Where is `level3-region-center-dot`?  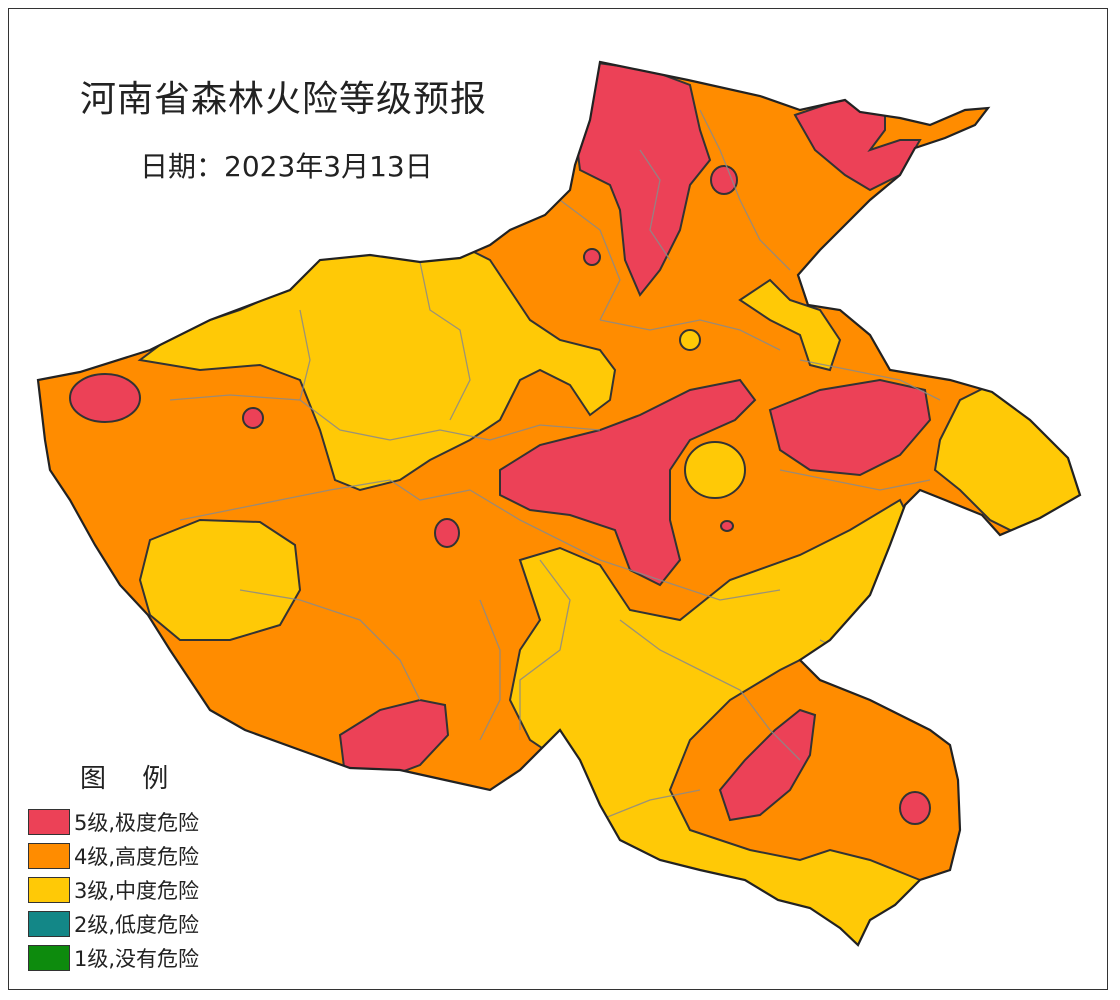
level3-region-center-dot is located at coordinates (690, 340).